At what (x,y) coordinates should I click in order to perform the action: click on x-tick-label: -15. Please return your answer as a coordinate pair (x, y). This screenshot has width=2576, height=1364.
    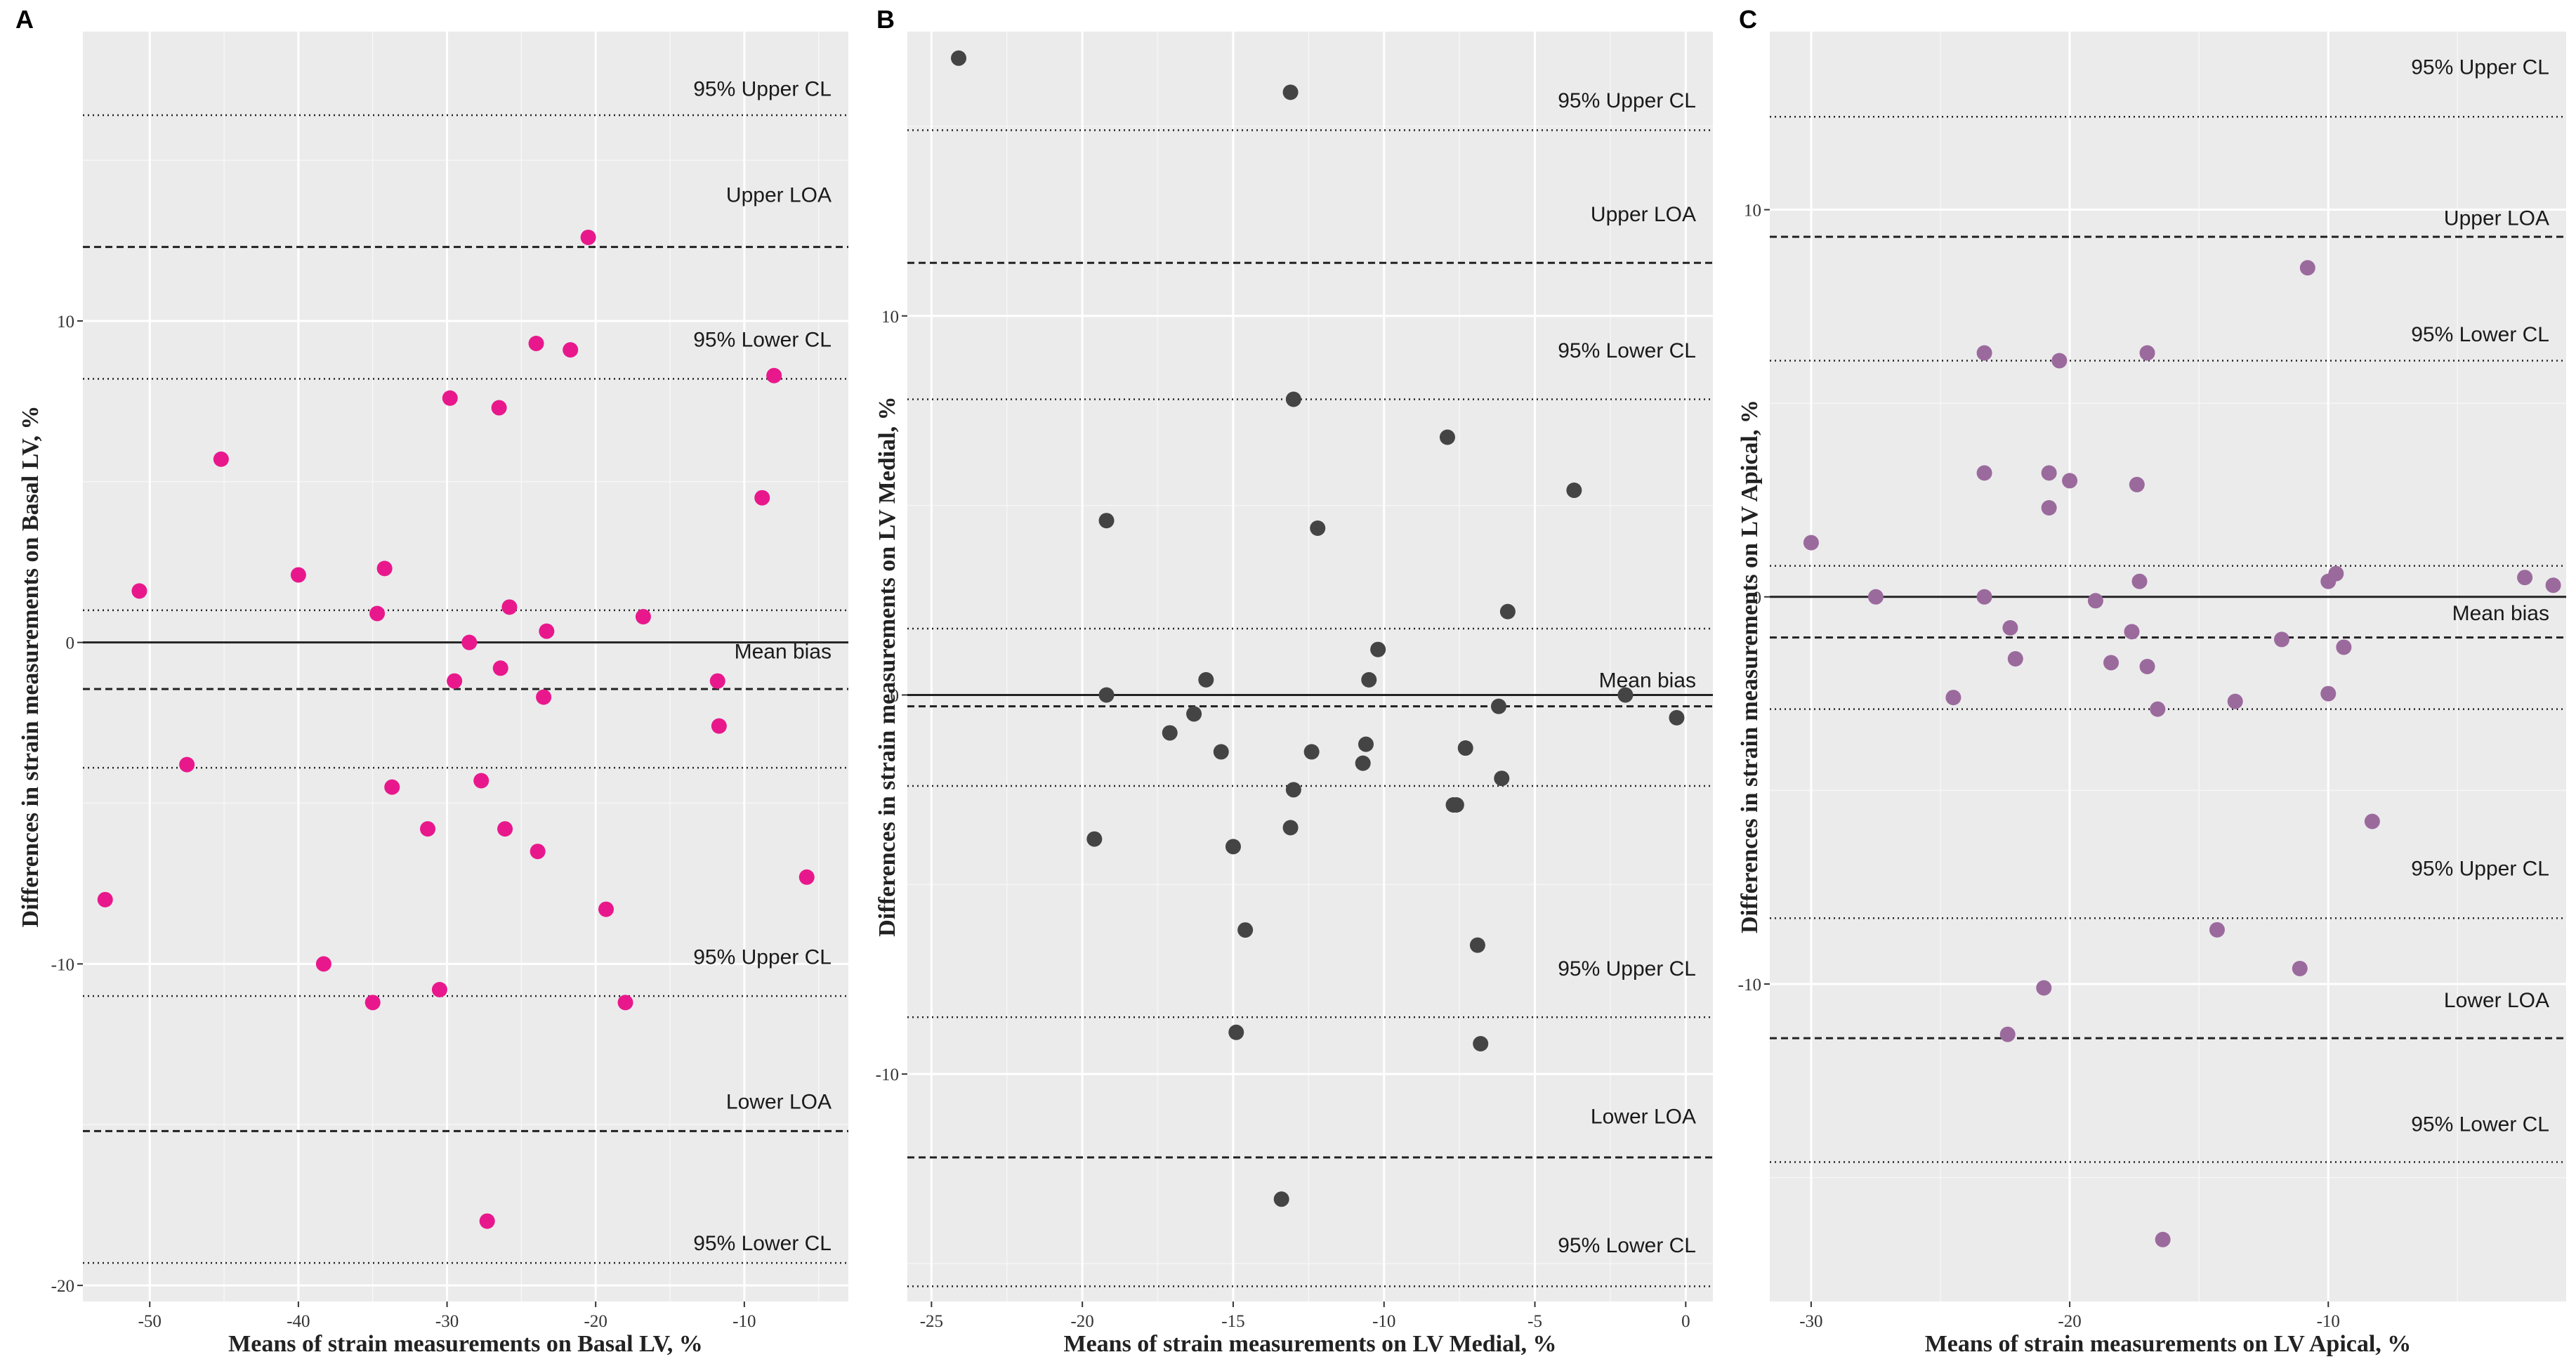
    Looking at the image, I should click on (1232, 1321).